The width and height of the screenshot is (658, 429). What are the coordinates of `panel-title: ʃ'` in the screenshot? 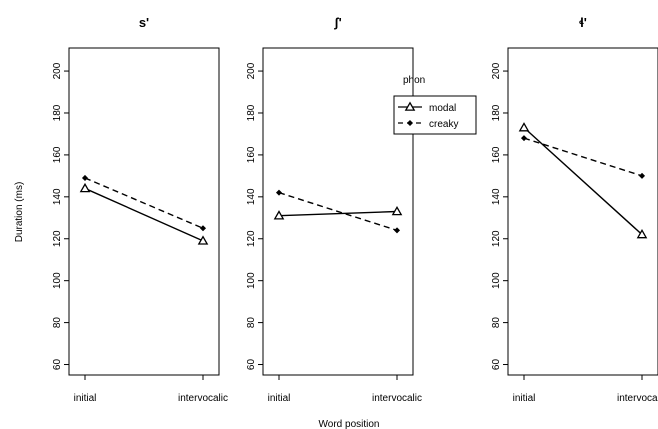 It's located at (337, 22).